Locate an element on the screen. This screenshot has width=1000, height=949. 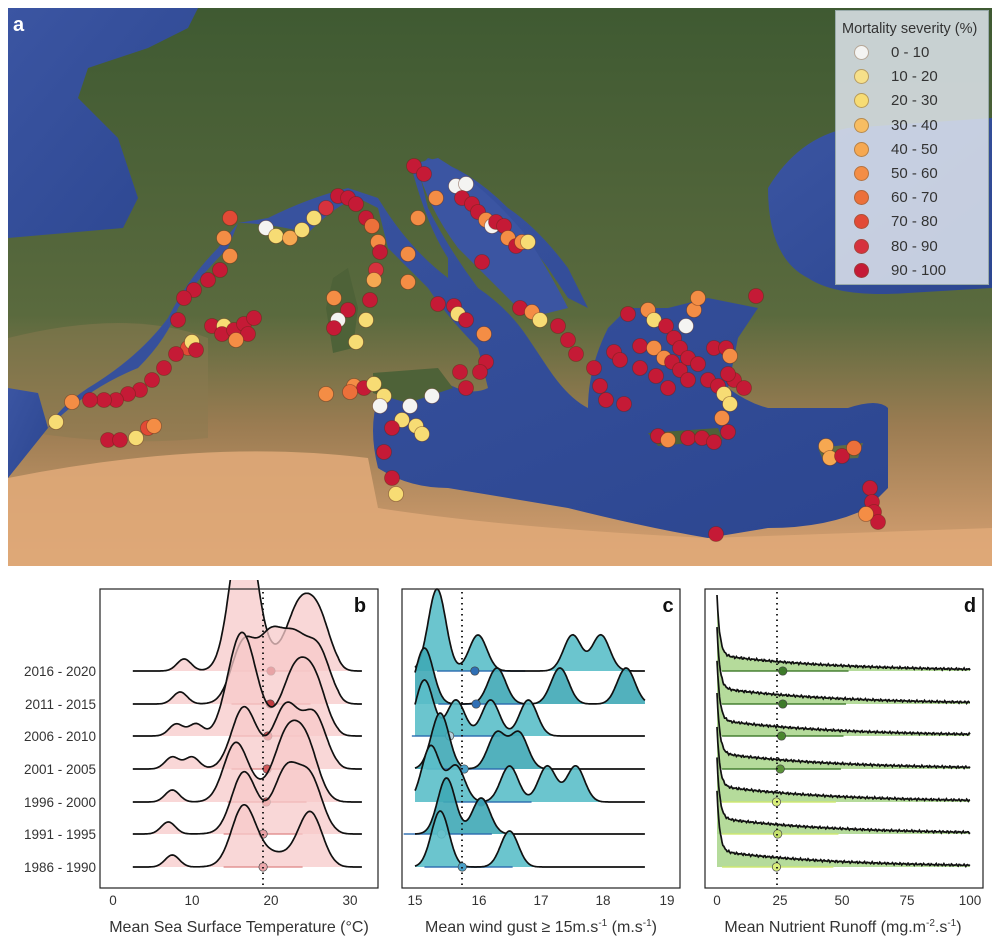
x-axis-title: Mean wind gust ≥ 15m.s-1 (m.s-1) is located at coordinates (541, 927).